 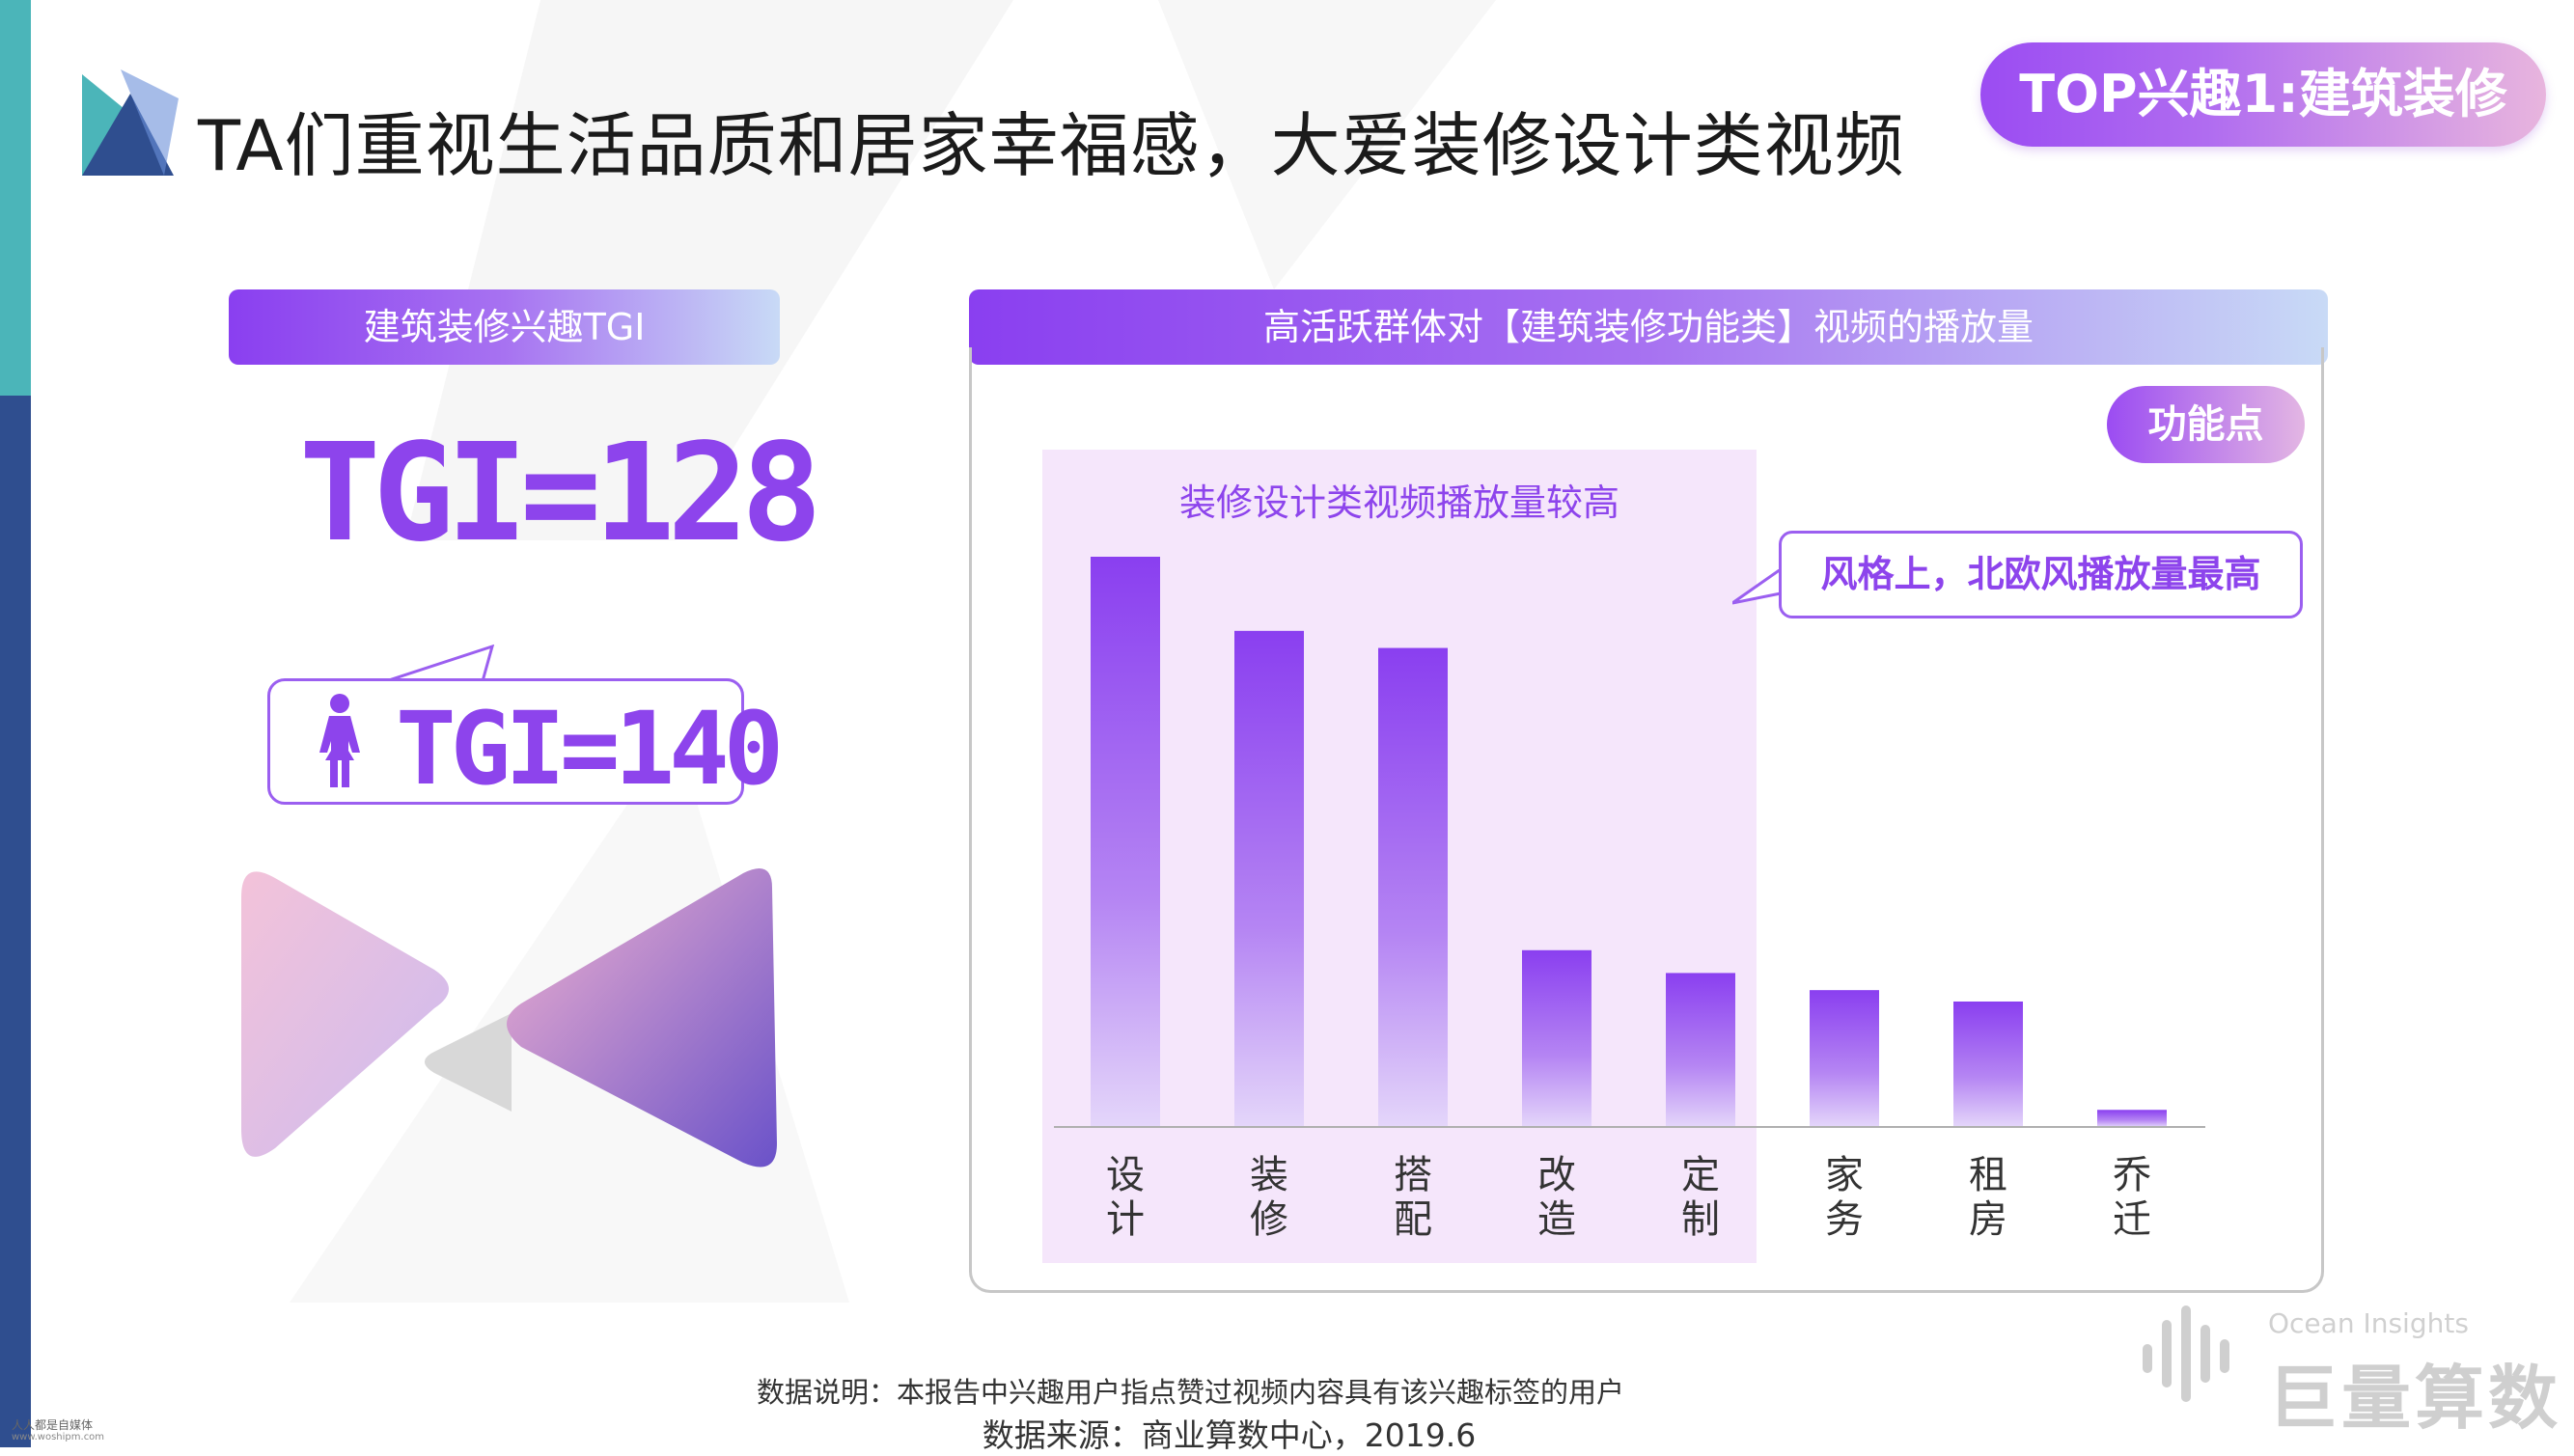 I want to click on data-note: 数据说明：本报告中兴趣用户指点赞过视频内容具有该兴趣标签的用户, so click(x=1190, y=1393).